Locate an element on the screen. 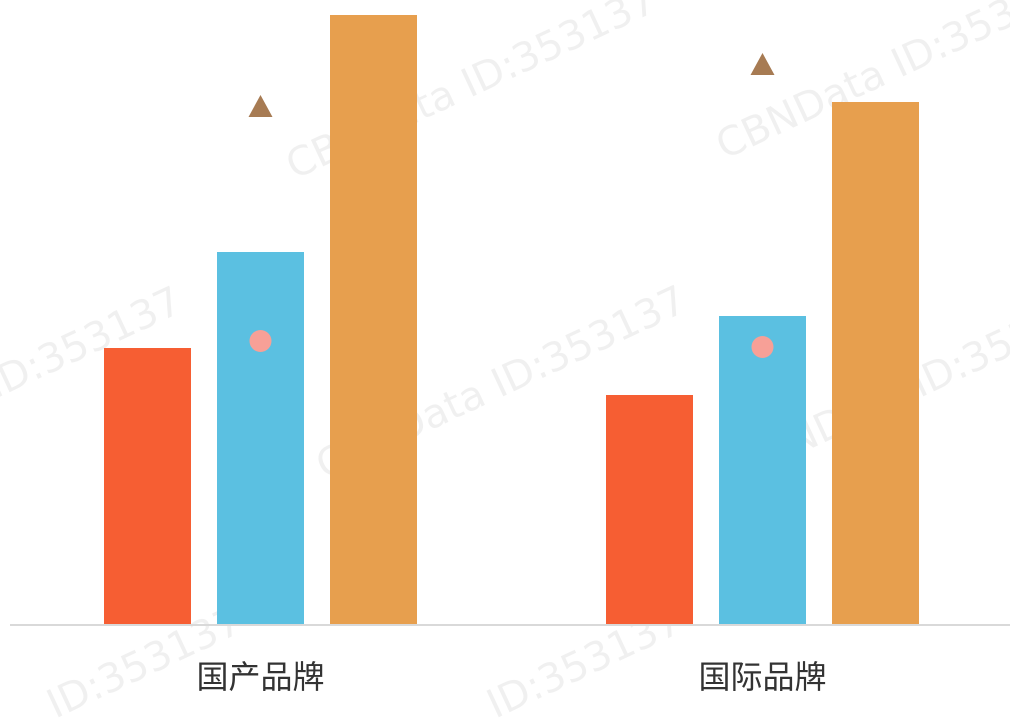  category-label-1: 国产品牌 is located at coordinates (260, 676).